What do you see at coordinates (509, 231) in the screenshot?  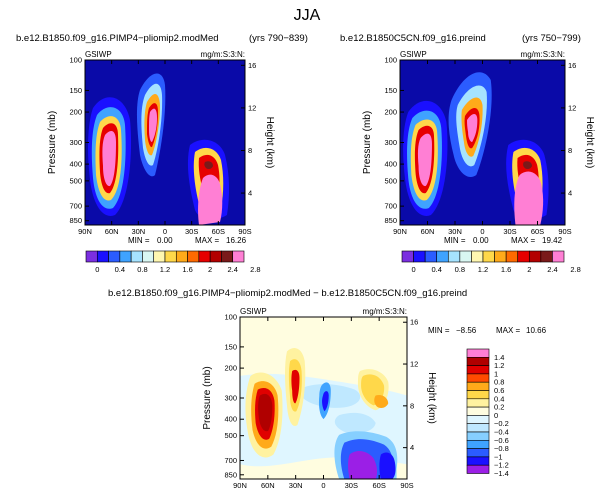 I see `panel-2-x-tick-label: 30S` at bounding box center [509, 231].